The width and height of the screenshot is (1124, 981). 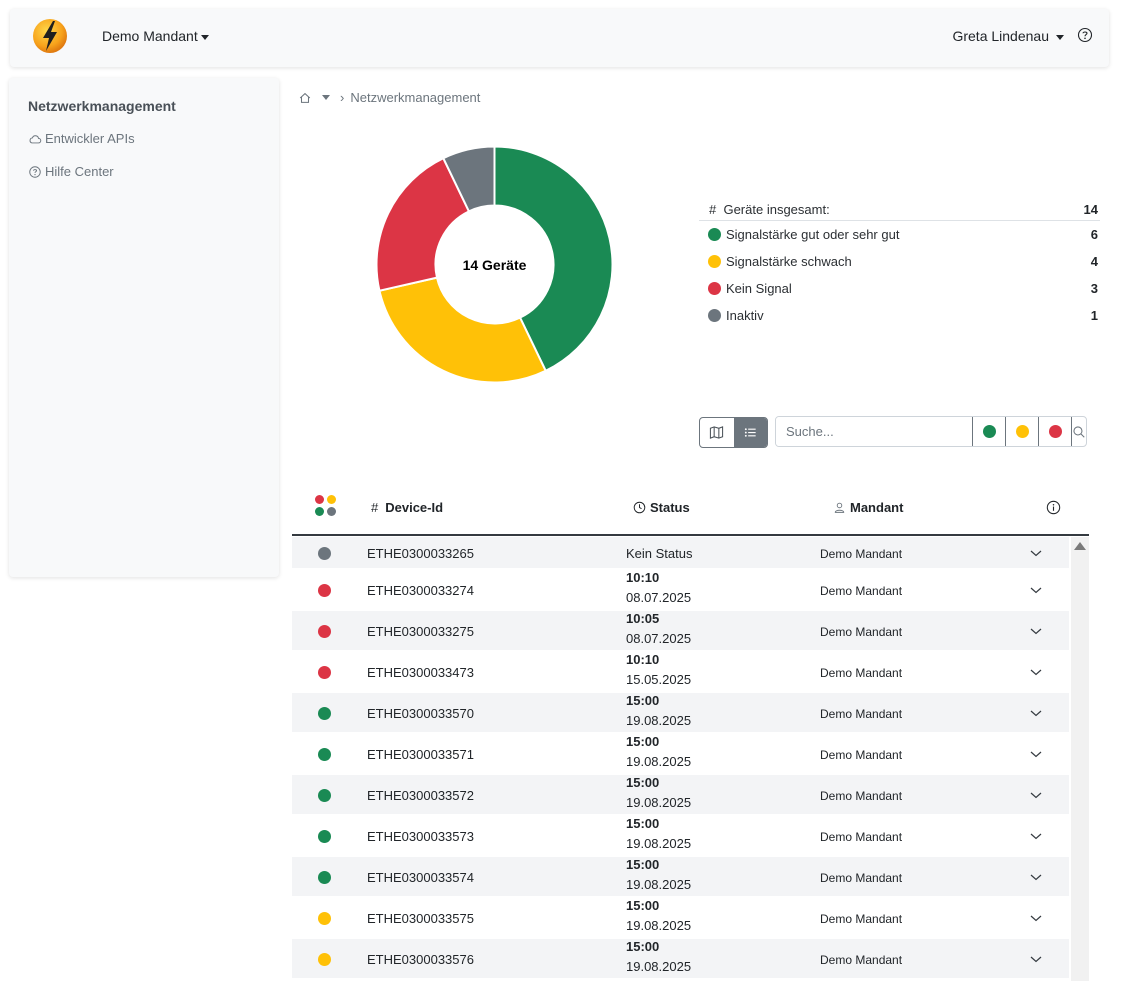 I want to click on status-dot-inactive, so click(x=714, y=315).